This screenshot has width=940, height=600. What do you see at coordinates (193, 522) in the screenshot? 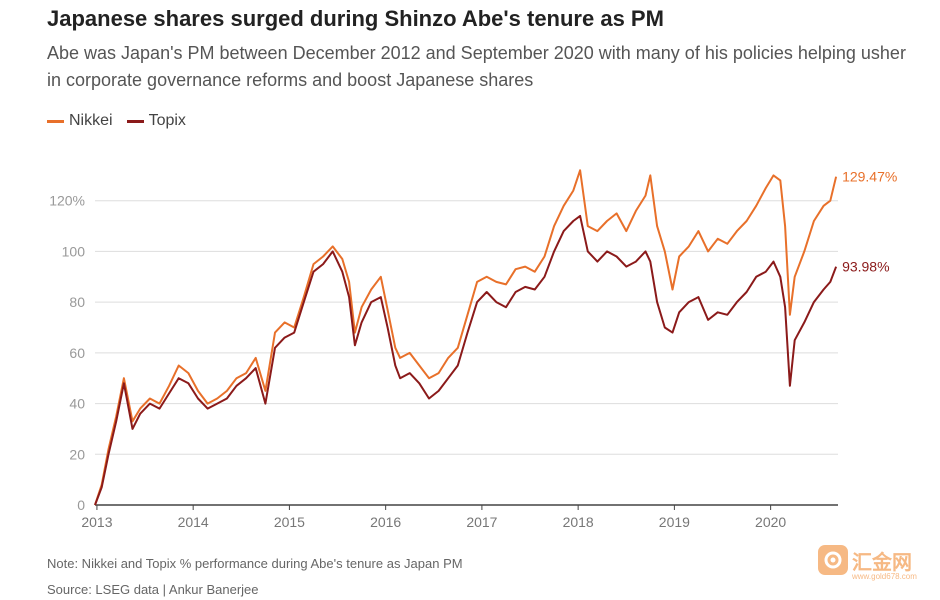
I see `x-tick-label-2014: 2014` at bounding box center [193, 522].